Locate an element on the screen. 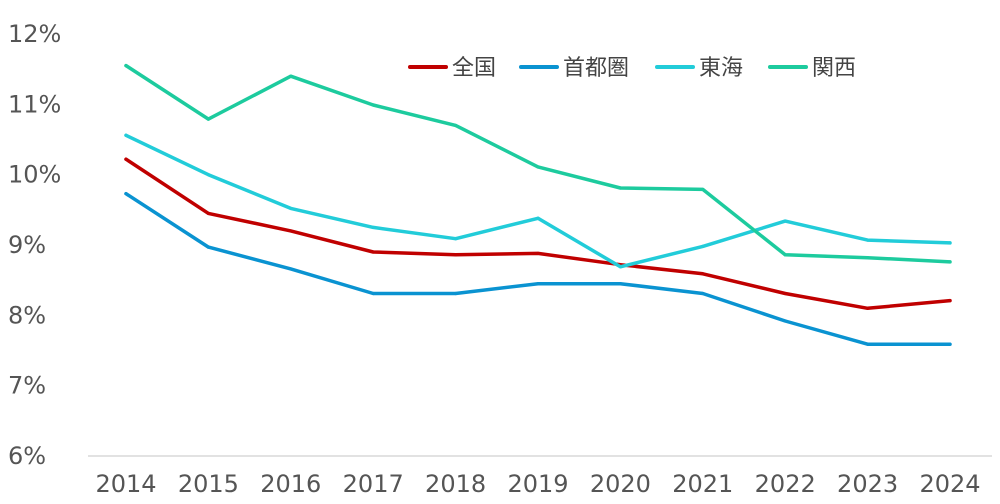  x-tick-label: 2024 is located at coordinates (949, 484).